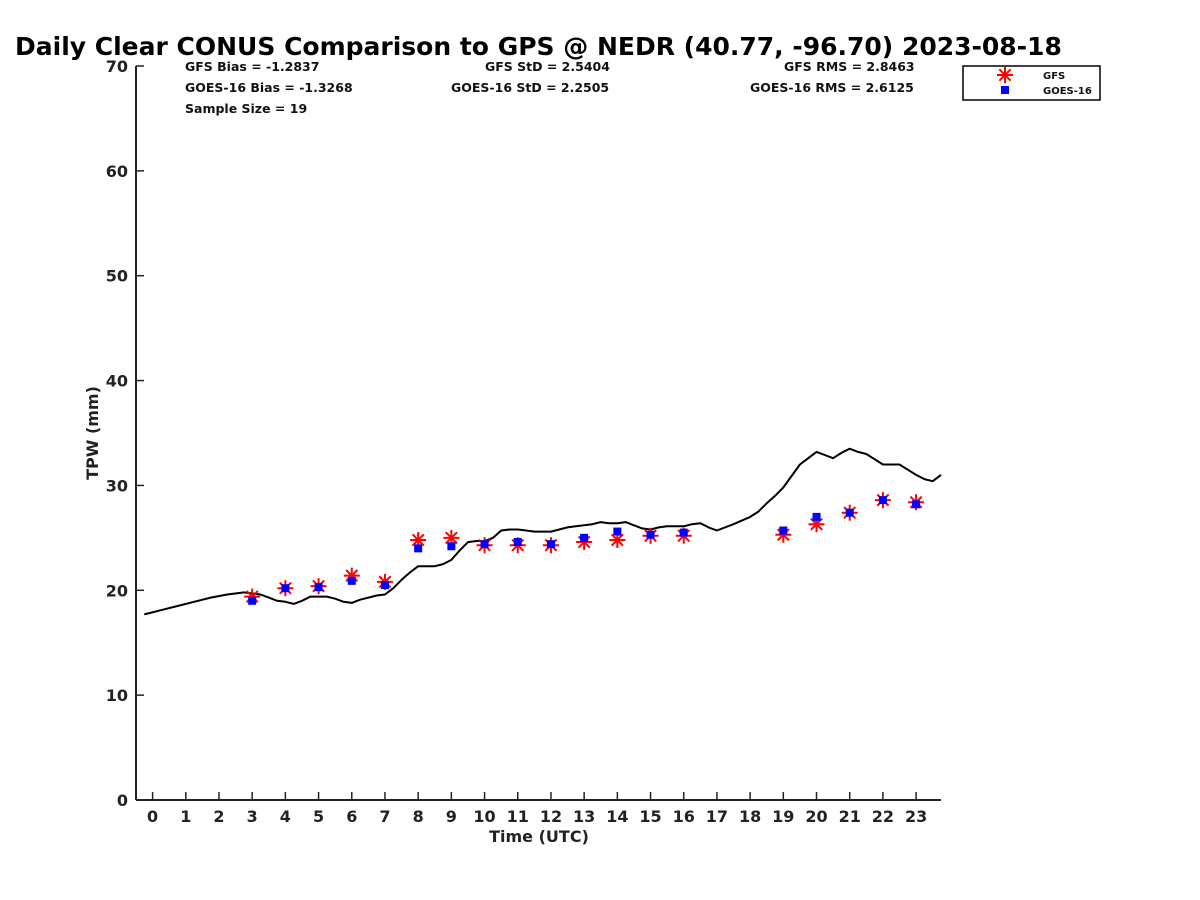  What do you see at coordinates (584, 816) in the screenshot?
I see `x-tick-label: 13` at bounding box center [584, 816].